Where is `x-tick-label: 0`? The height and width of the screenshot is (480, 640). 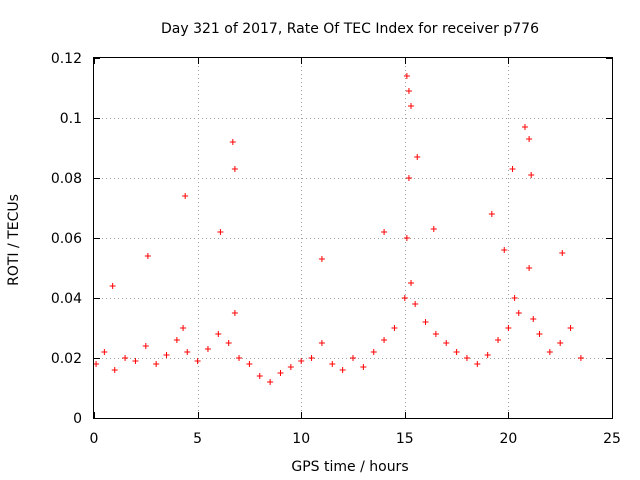
x-tick-label: 0 is located at coordinates (94, 439).